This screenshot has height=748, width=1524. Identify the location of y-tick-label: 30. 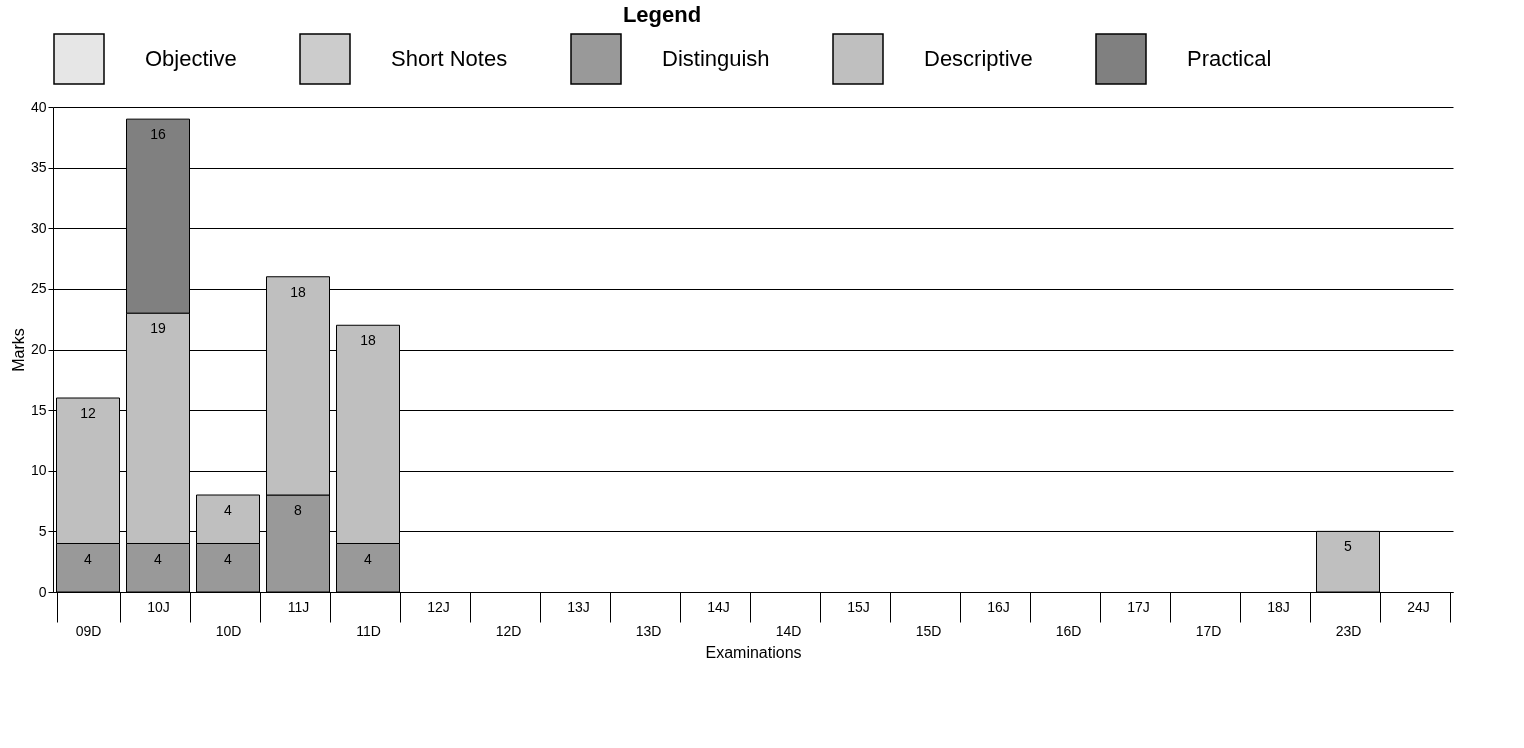
(38, 227).